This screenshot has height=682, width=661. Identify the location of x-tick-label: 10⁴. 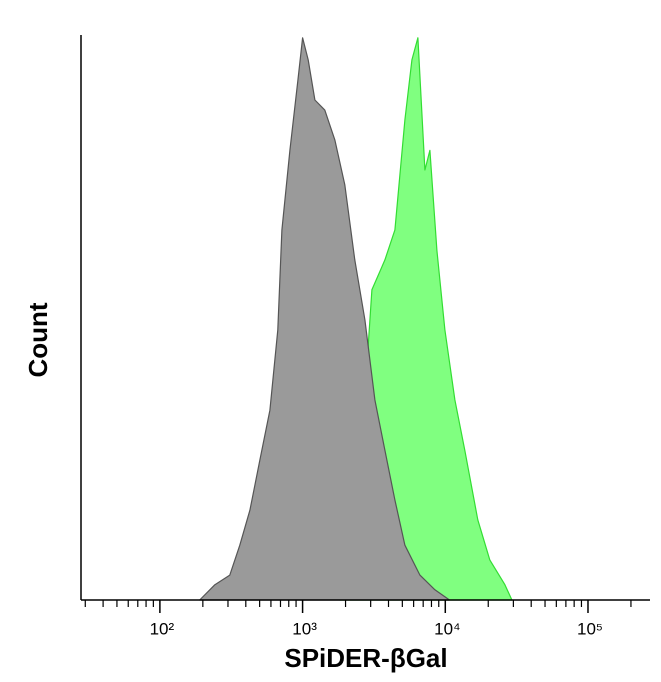
(447, 628).